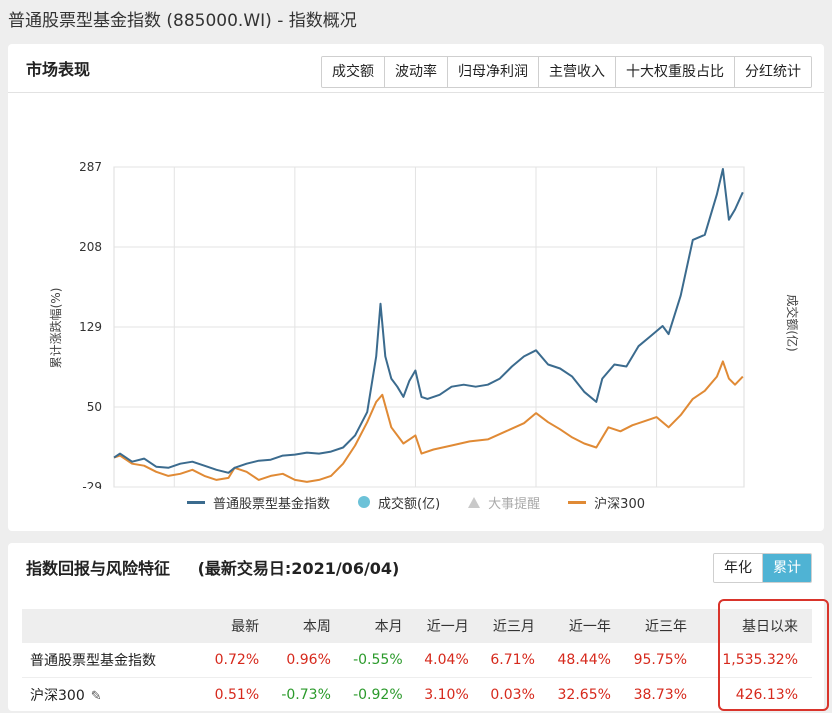 This screenshot has width=832, height=713. What do you see at coordinates (90, 247) in the screenshot?
I see `y-tick-label: 208` at bounding box center [90, 247].